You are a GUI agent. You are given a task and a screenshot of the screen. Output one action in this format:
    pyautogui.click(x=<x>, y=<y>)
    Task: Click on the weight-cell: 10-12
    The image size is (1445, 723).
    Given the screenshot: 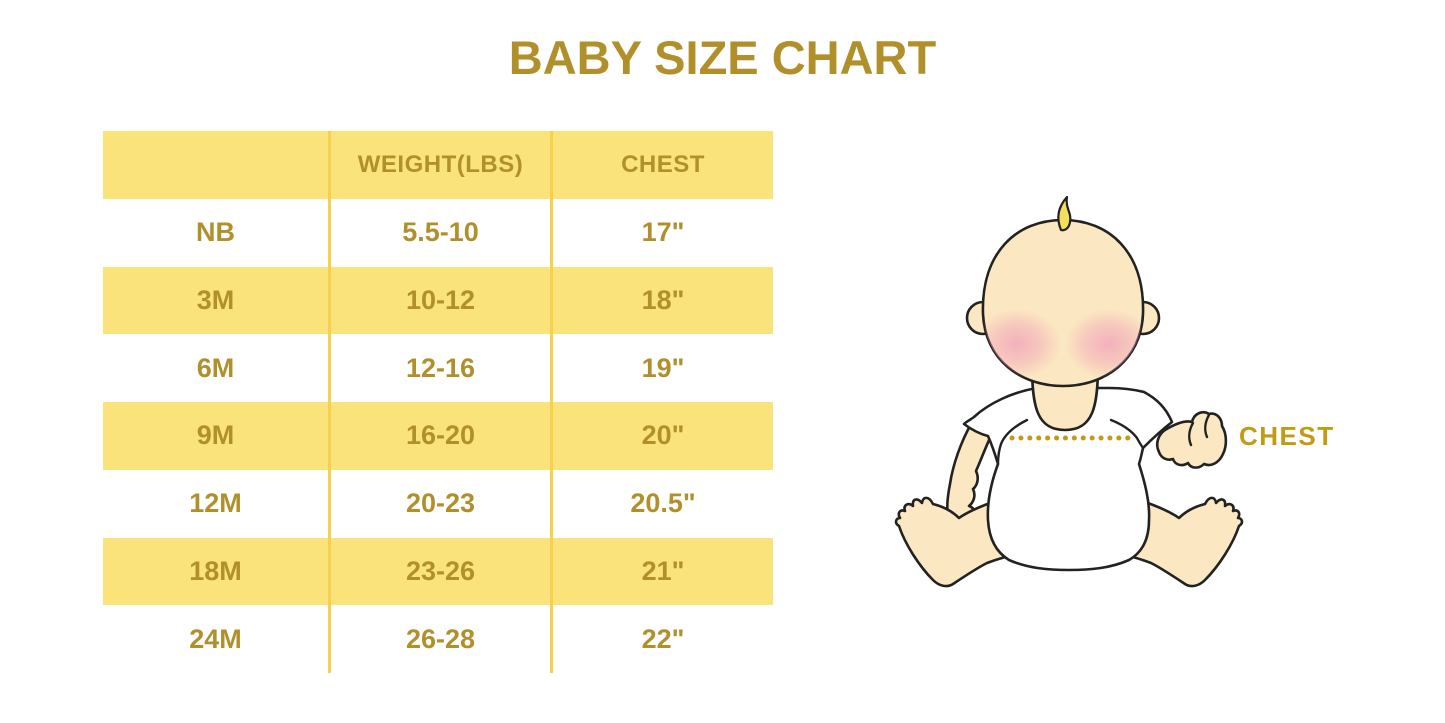 What is the action you would take?
    pyautogui.click(x=439, y=300)
    